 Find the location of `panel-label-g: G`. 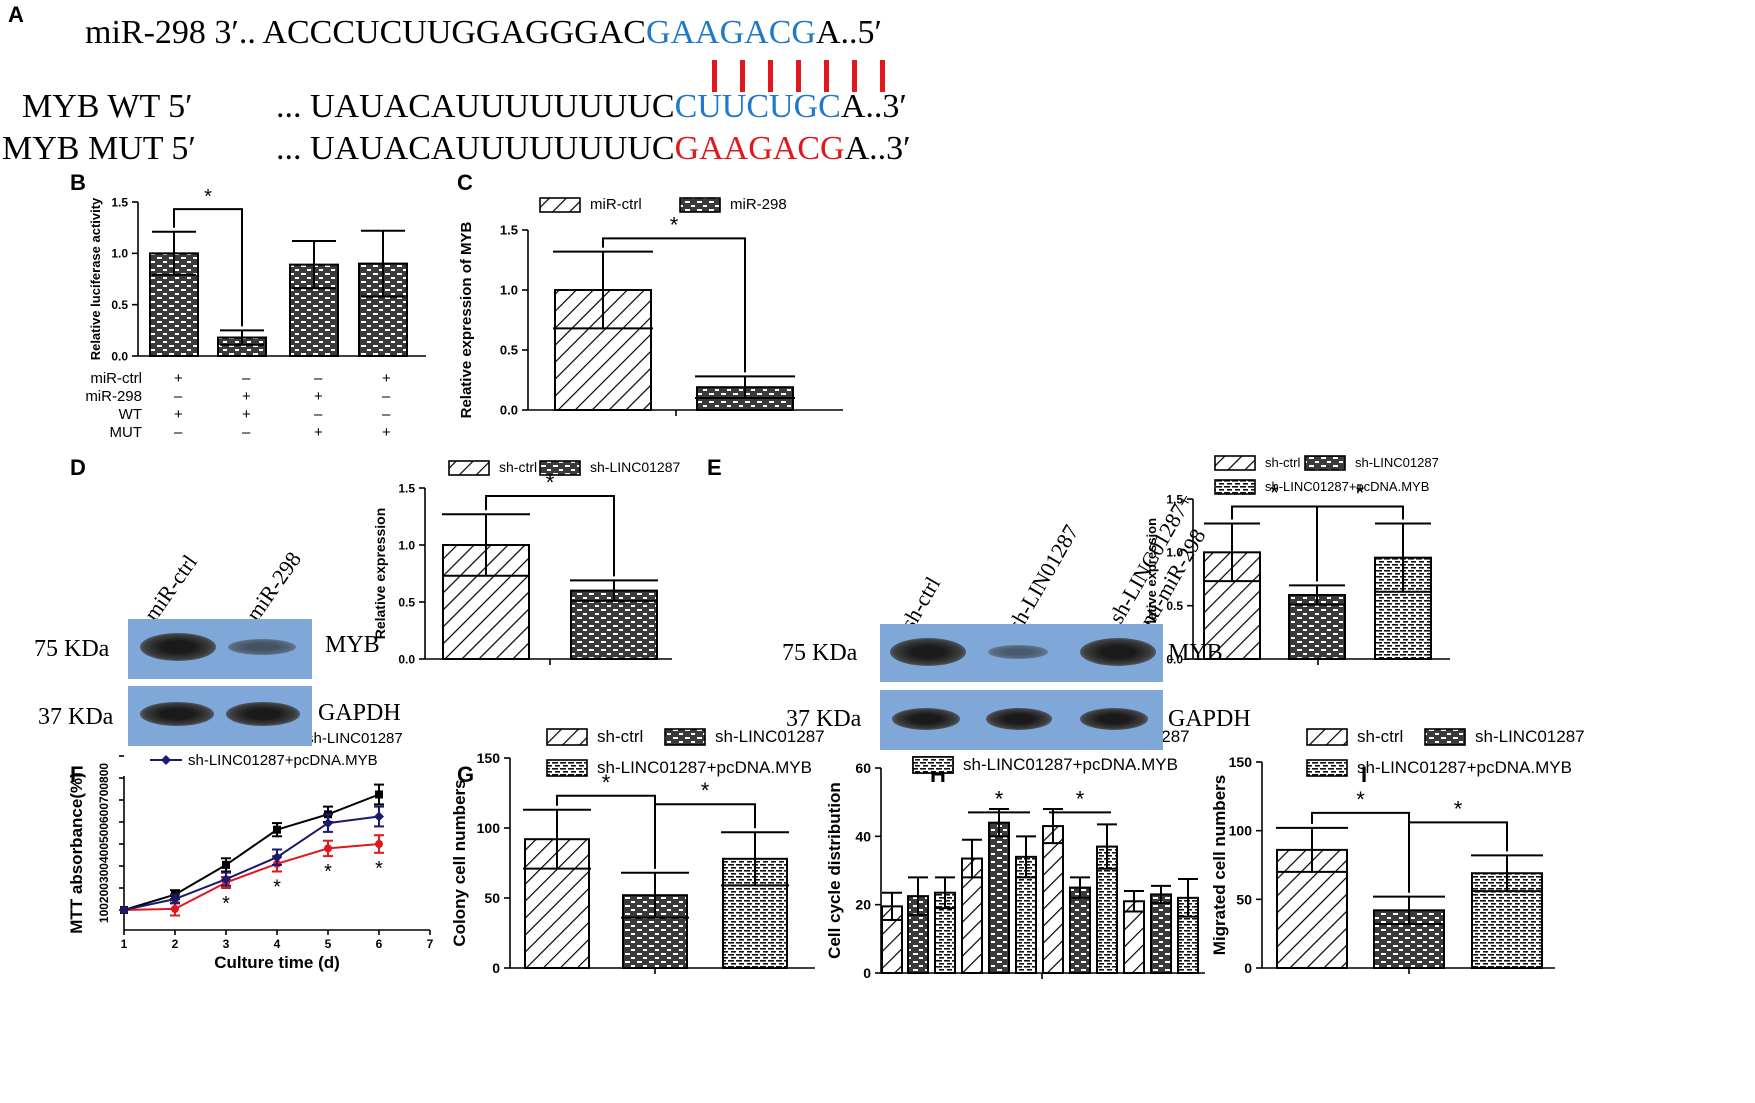

panel-label-g: G is located at coordinates (466, 774).